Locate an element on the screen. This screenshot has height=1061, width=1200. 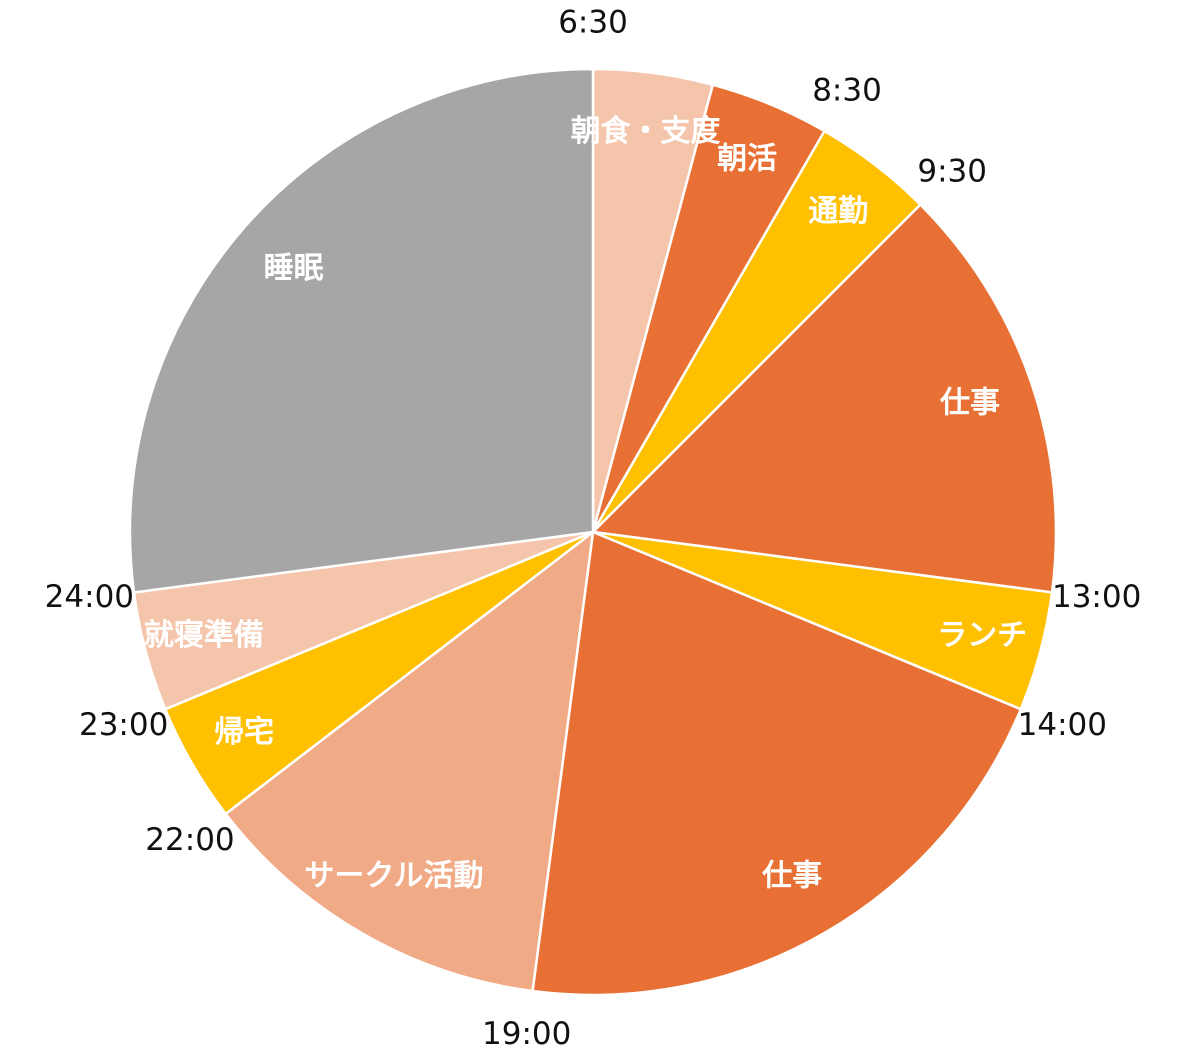
time-label: 9:30 is located at coordinates (952, 171).